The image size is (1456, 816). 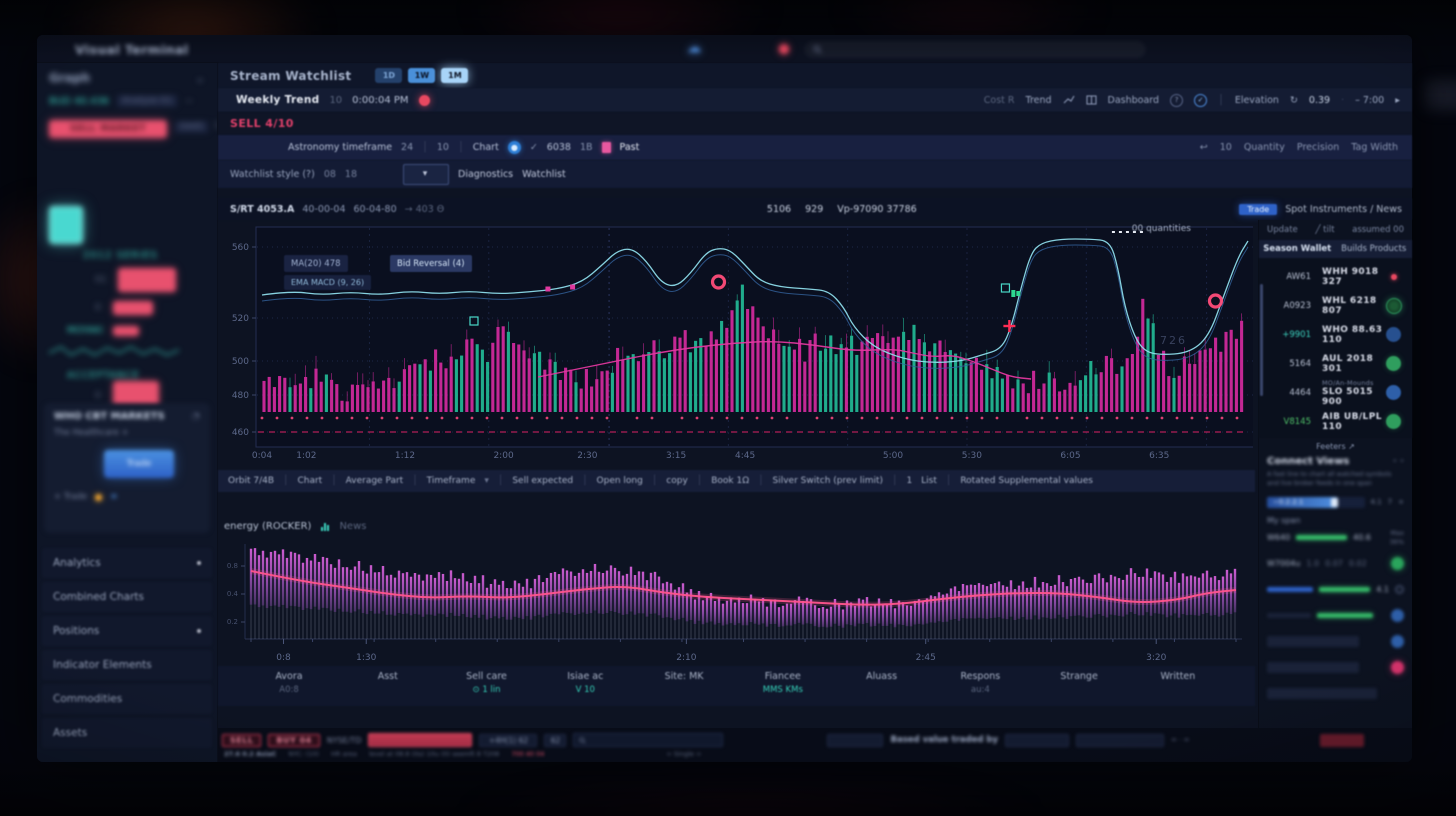 I want to click on symbol-name: S/RT 4053.A, so click(x=262, y=209).